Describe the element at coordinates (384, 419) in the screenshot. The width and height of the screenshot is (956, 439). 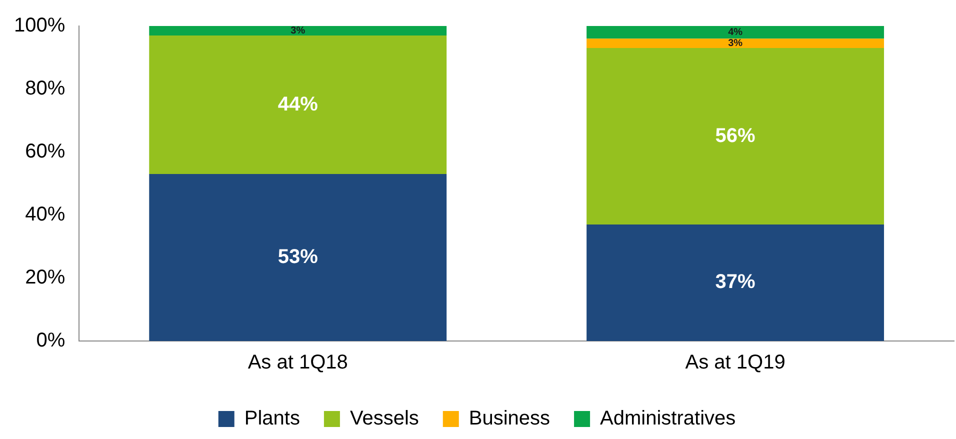
I see `legend-label: Vessels` at that location.